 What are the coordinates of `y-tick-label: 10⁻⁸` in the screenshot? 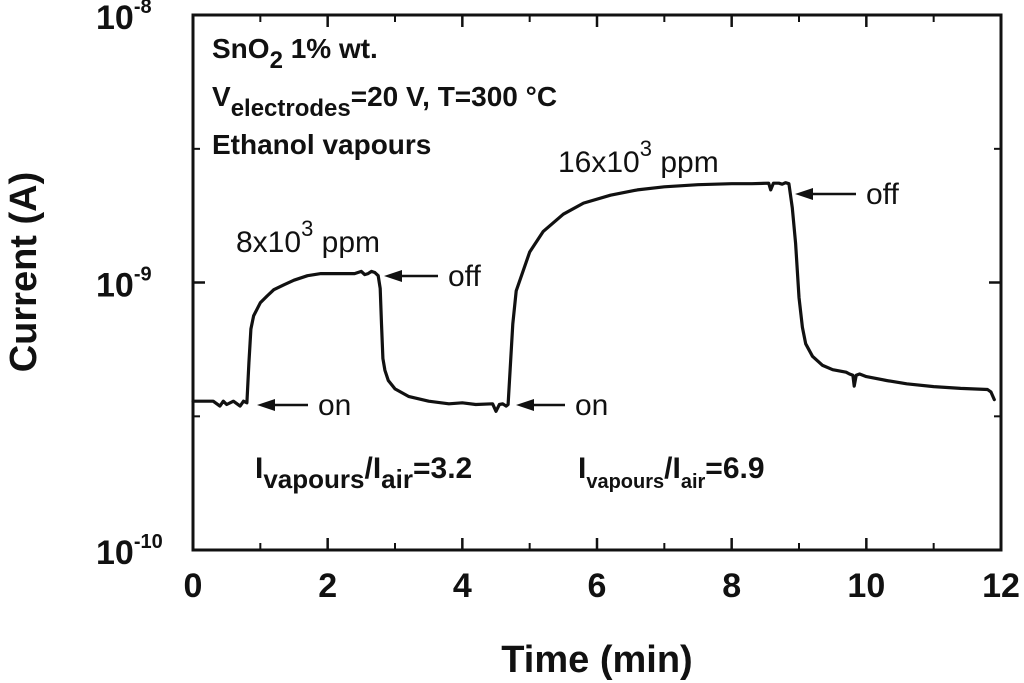 It's located at (124, 18).